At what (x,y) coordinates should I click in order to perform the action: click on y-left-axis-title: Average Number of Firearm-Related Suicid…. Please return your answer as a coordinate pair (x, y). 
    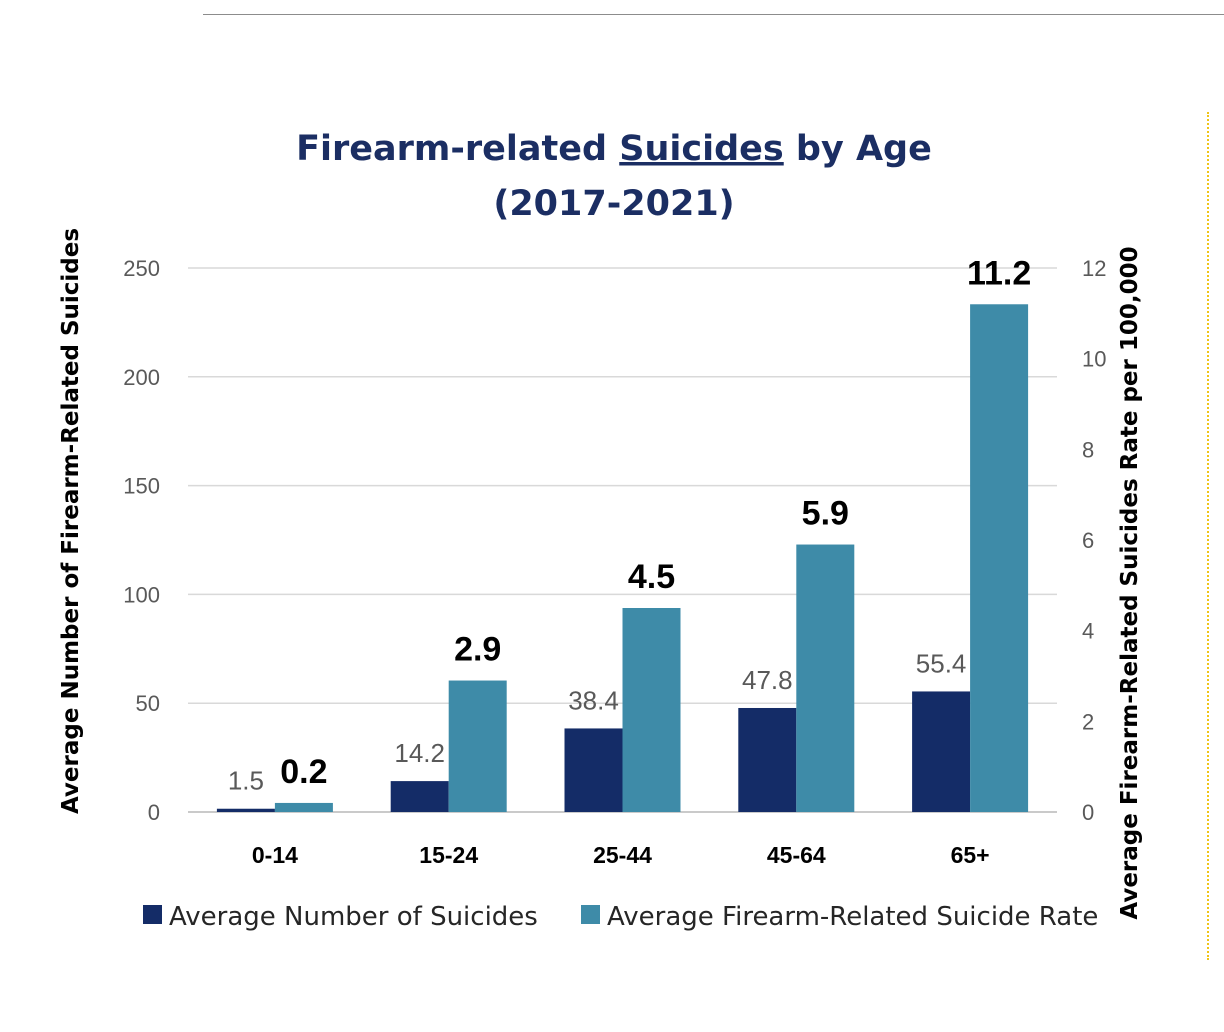
    Looking at the image, I should click on (71, 521).